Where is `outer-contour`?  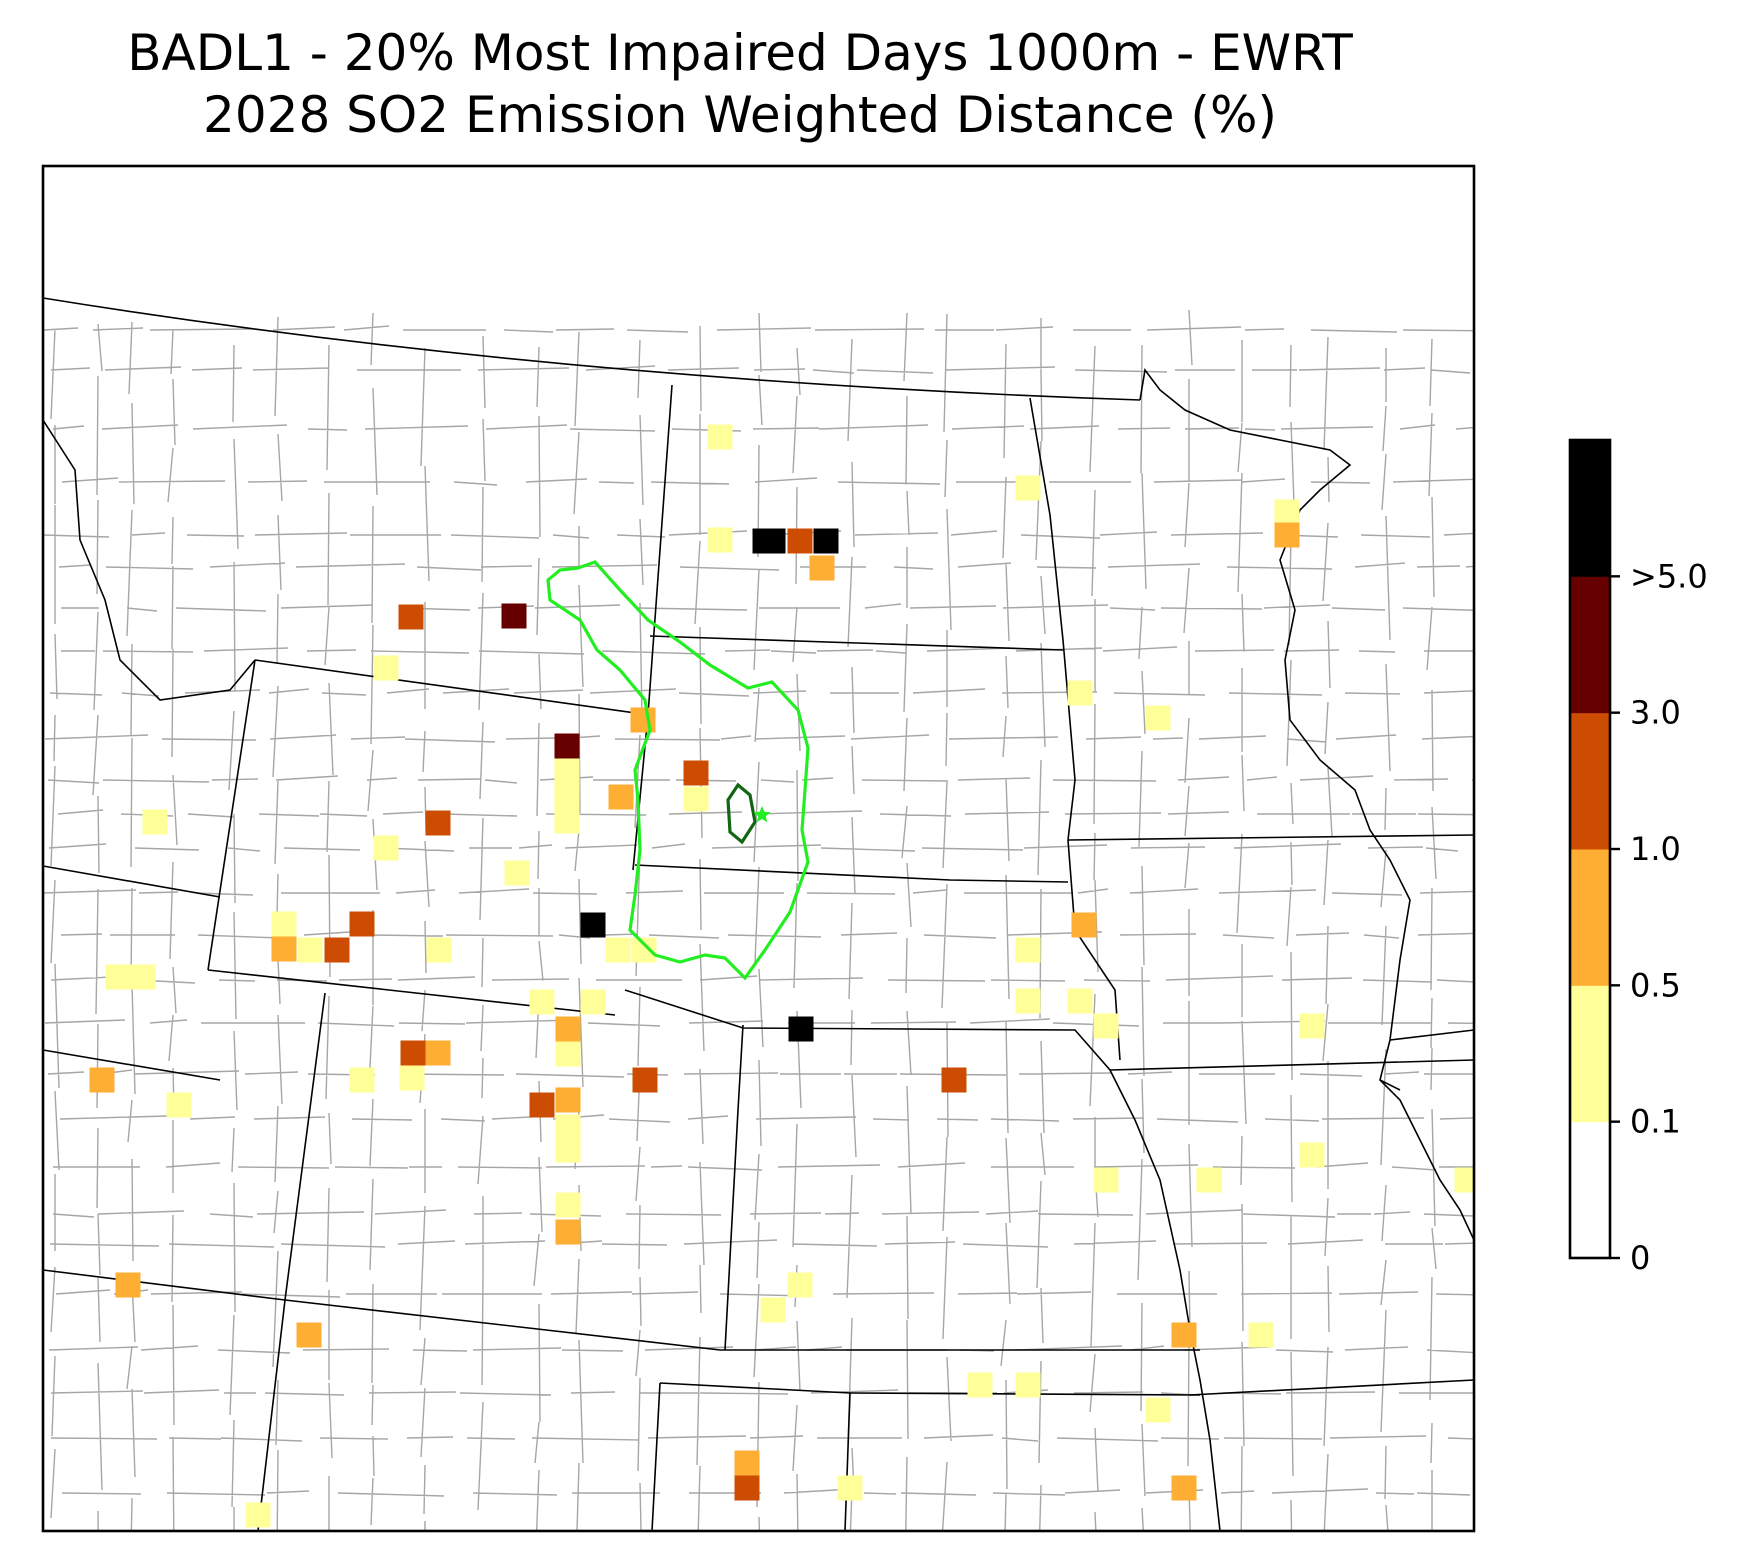
outer-contour is located at coordinates (678, 770).